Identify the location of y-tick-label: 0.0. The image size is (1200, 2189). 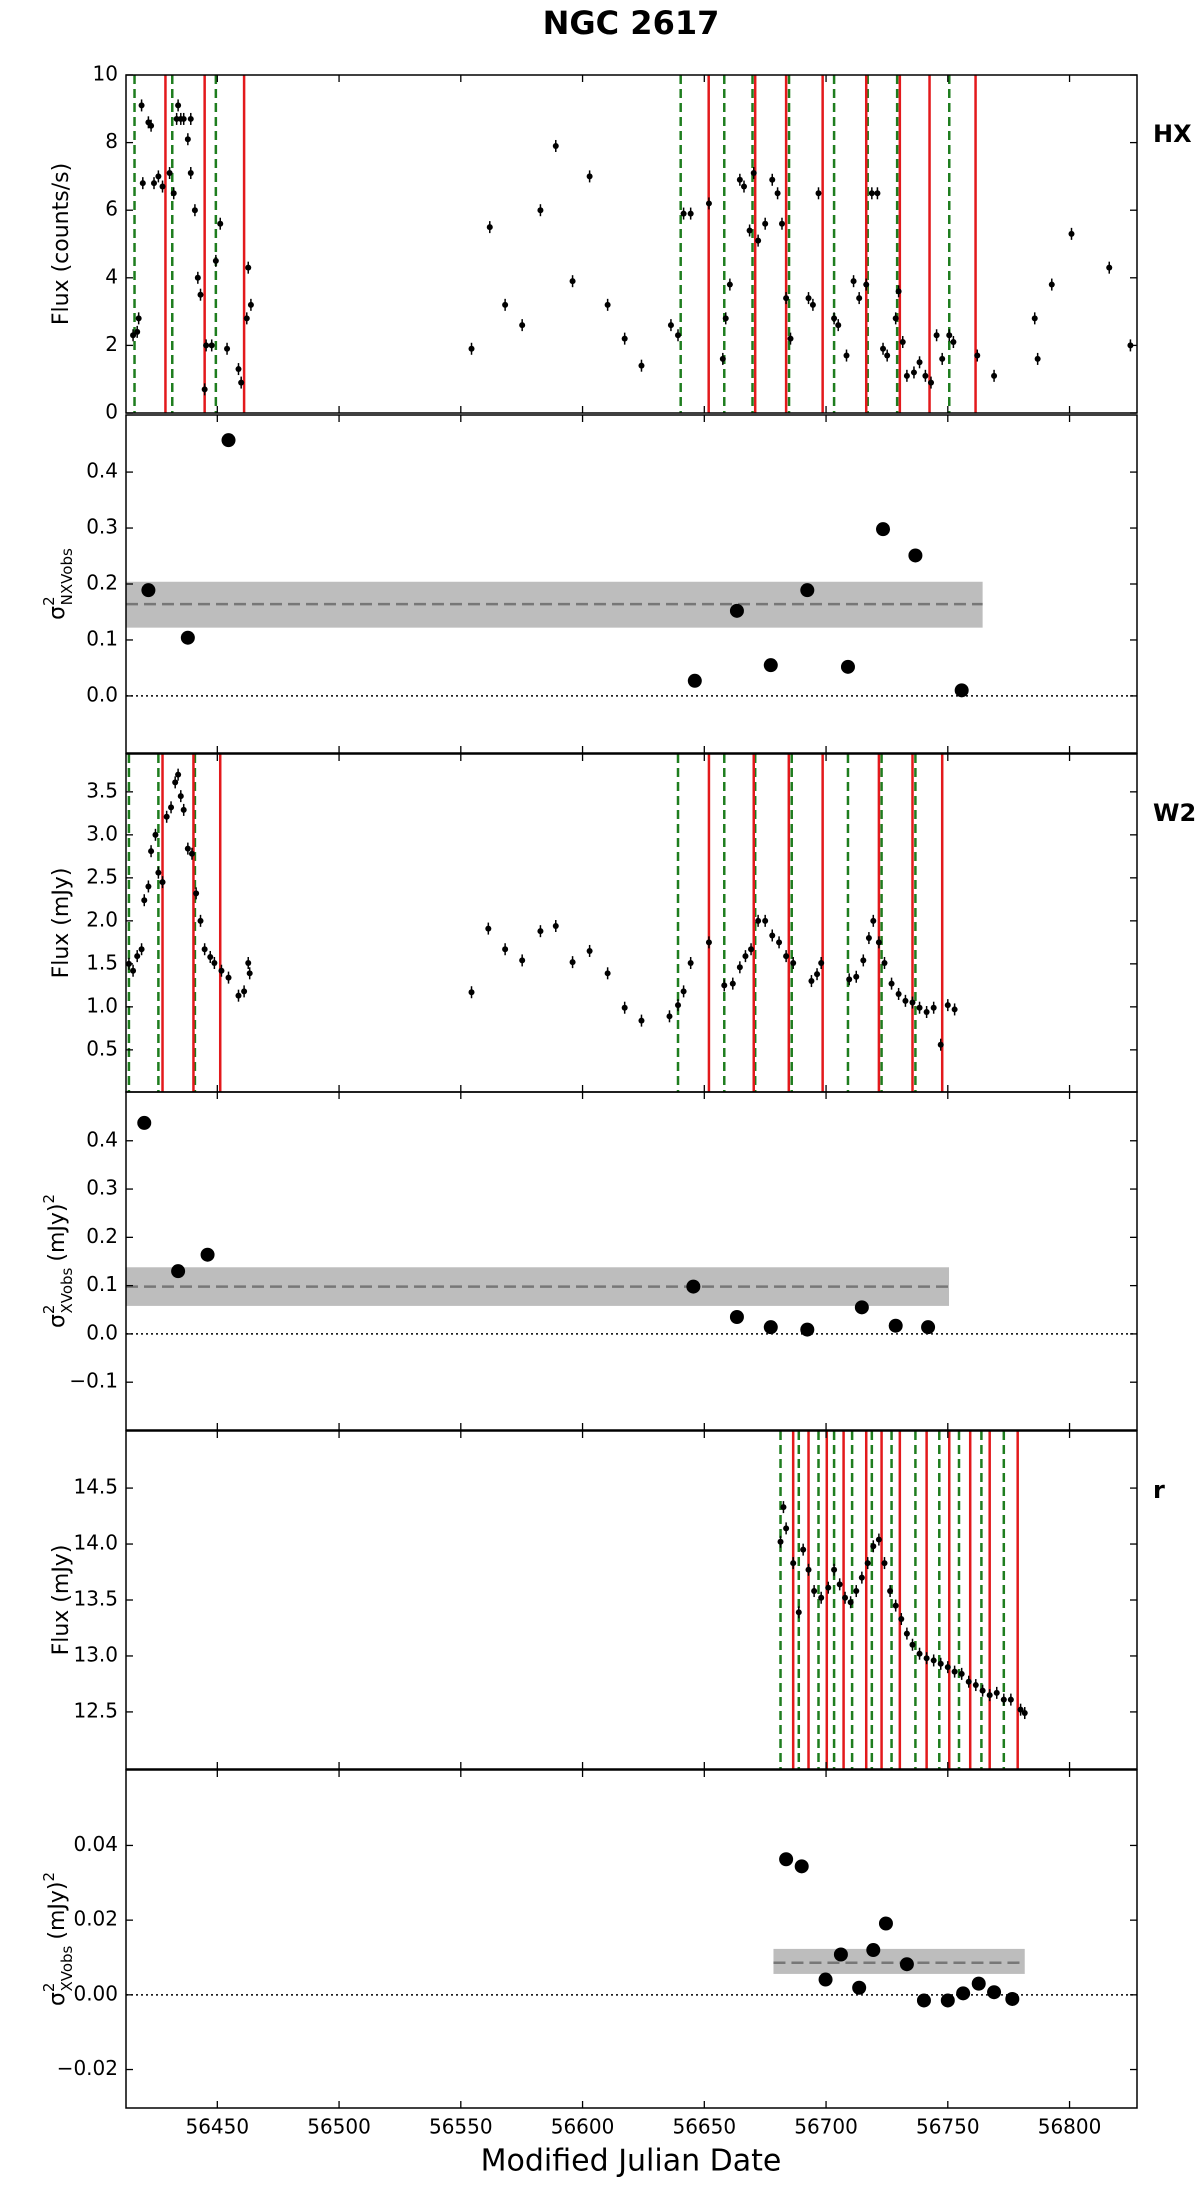
(102, 694).